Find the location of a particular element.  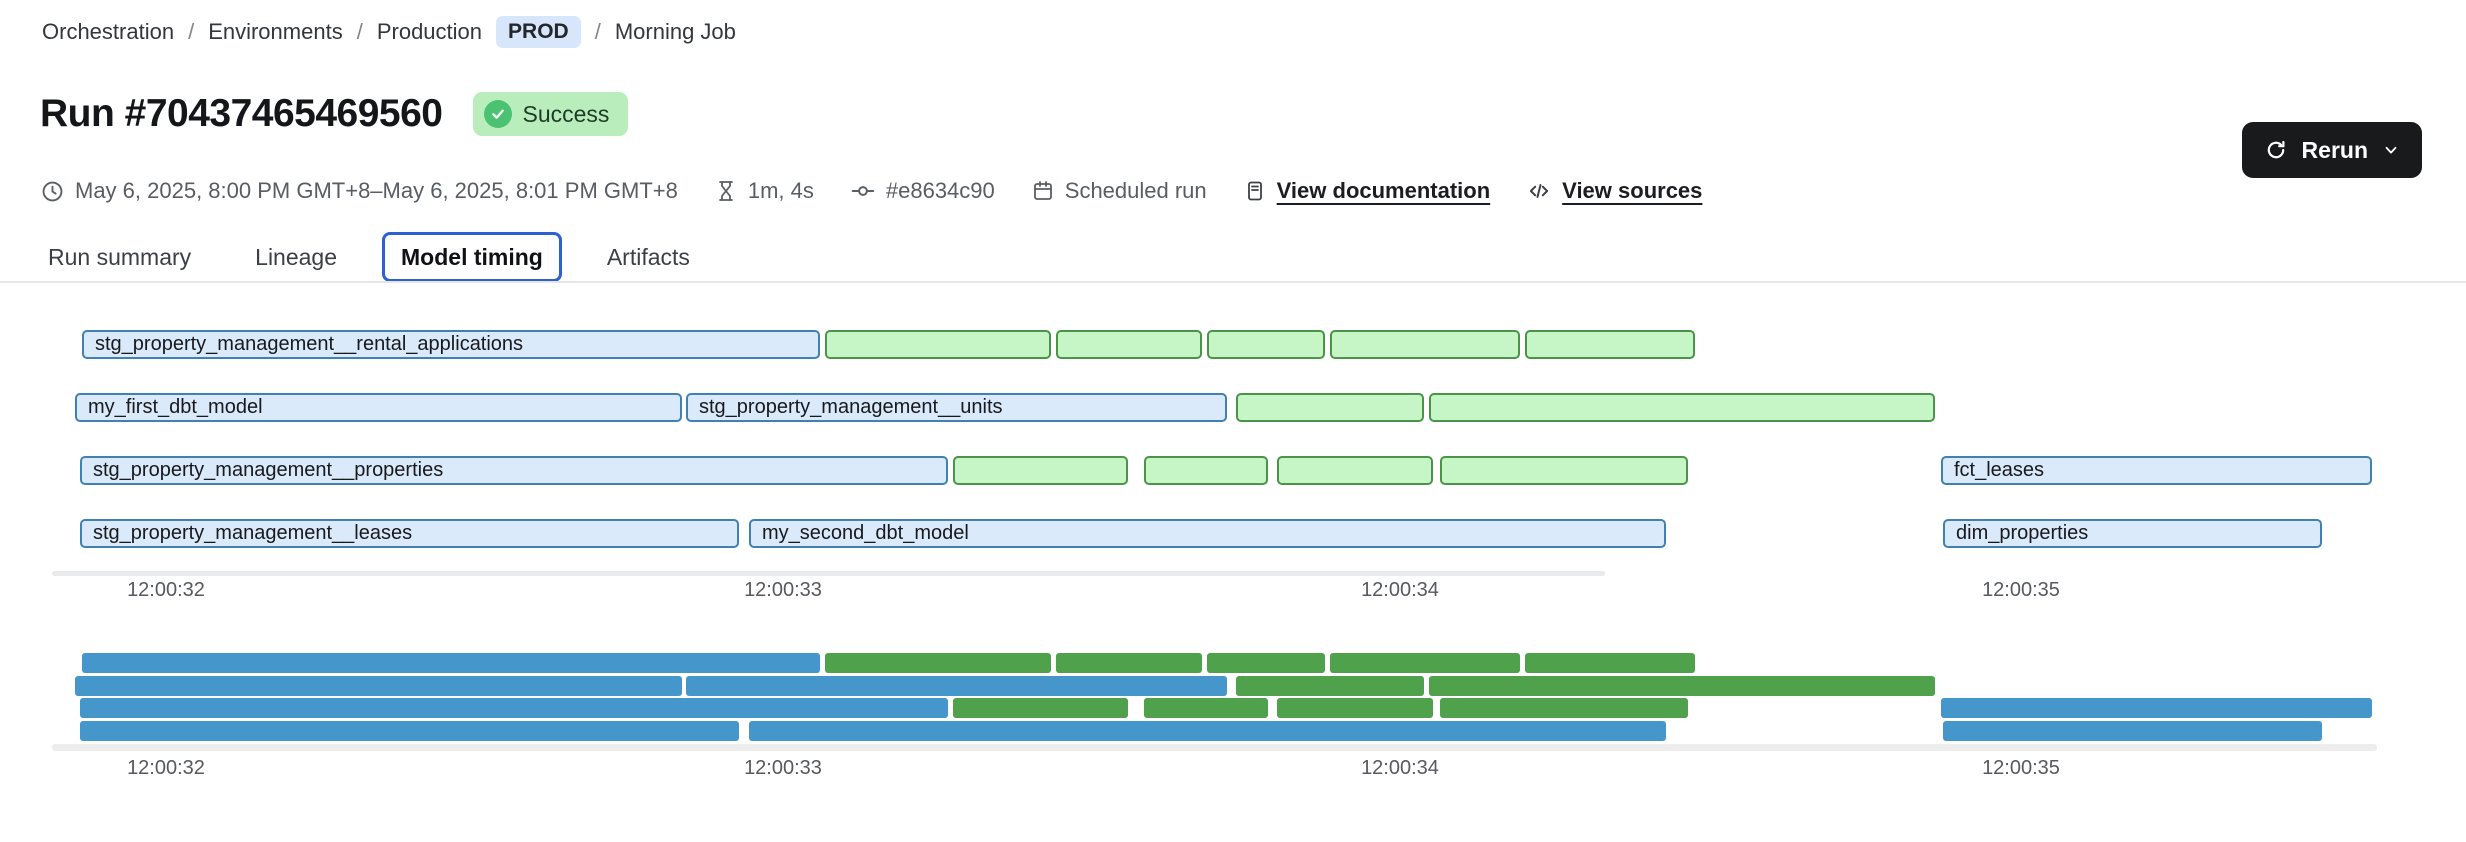

clock-icon is located at coordinates (52, 191).